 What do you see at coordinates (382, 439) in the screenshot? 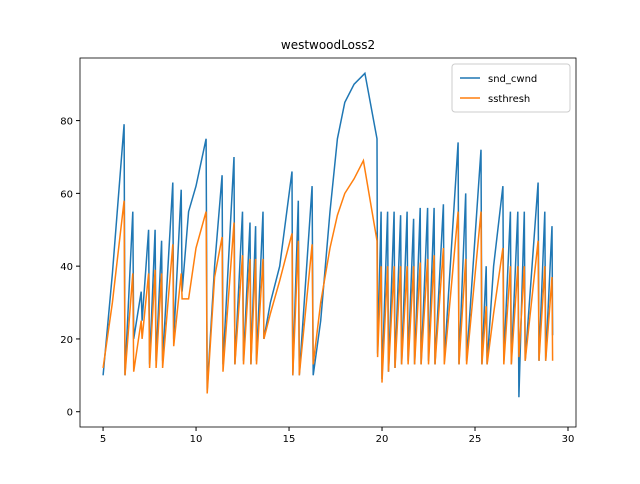
I see `x-tick-label: 20` at bounding box center [382, 439].